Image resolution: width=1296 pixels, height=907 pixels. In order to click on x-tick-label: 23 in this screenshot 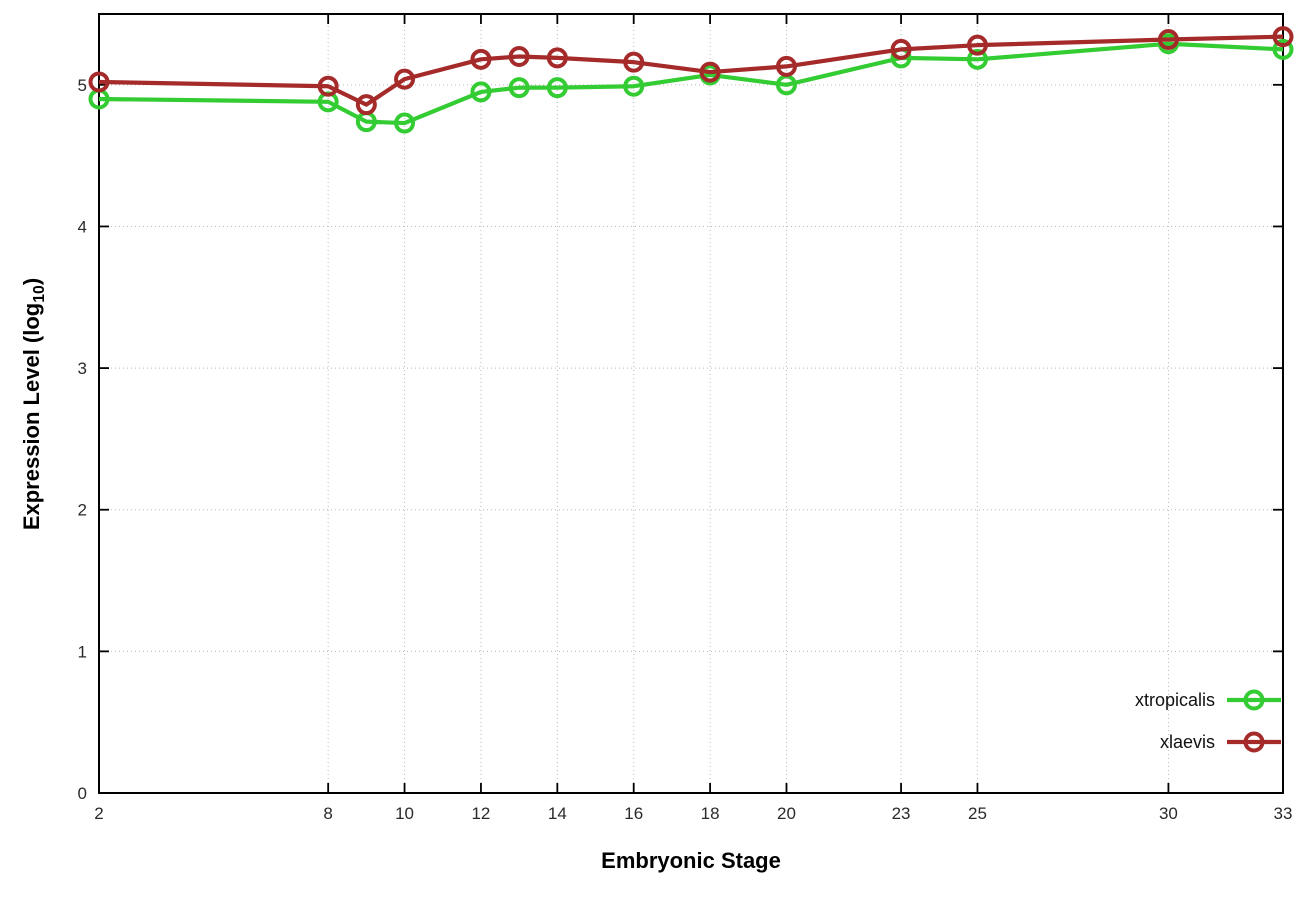, I will do `click(901, 813)`.